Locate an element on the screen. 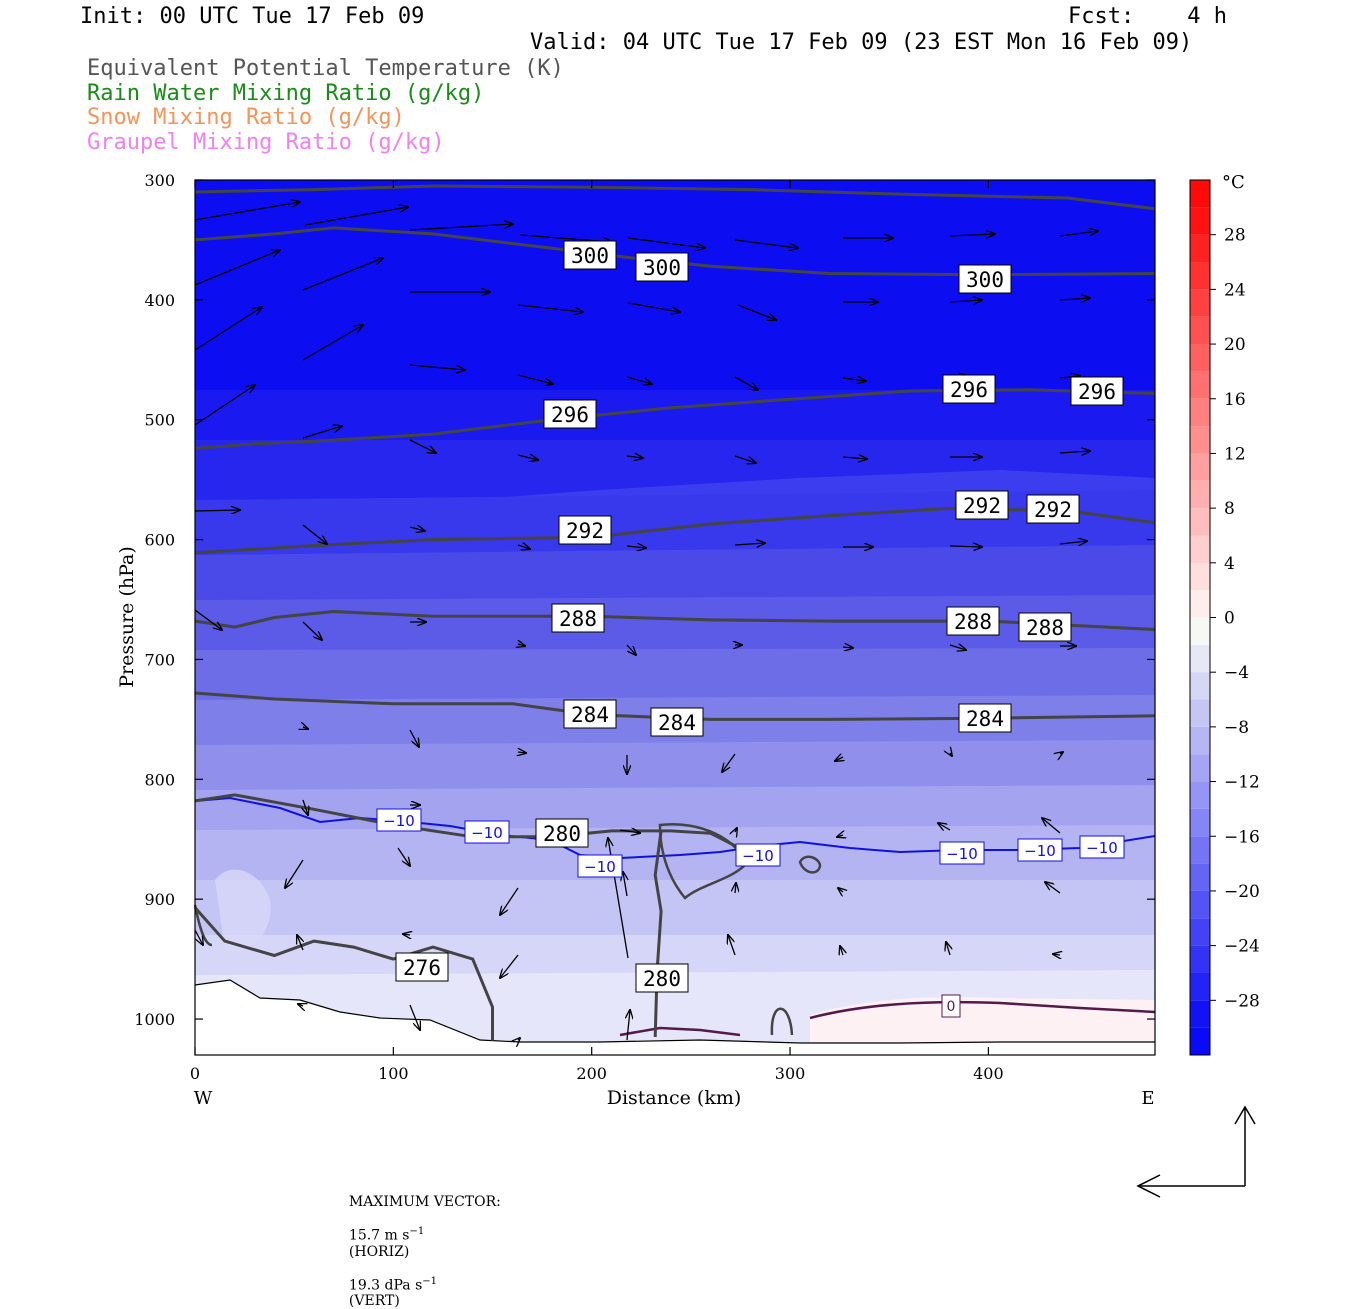 The height and width of the screenshot is (1309, 1350). colorbar-tick-label: 0 is located at coordinates (1229, 619).